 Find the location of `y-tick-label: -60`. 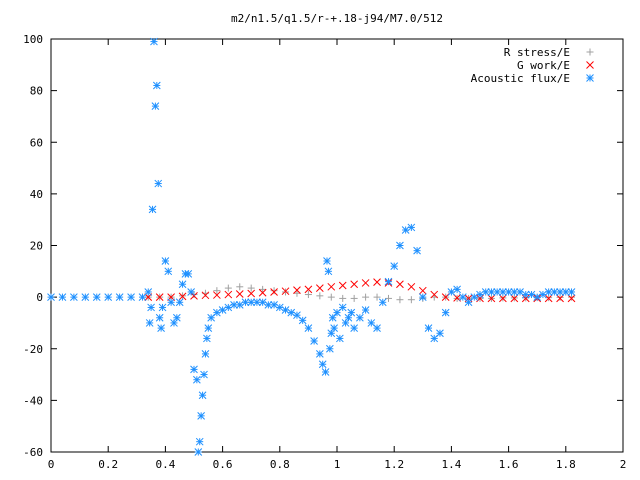

y-tick-label: -60 is located at coordinates (33, 452).